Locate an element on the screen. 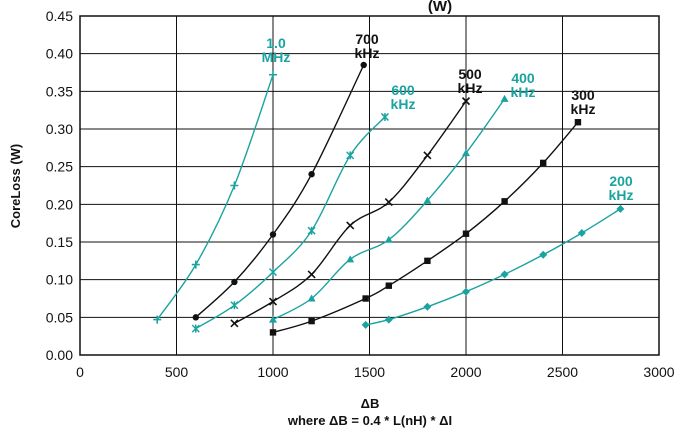 Image resolution: width=684 pixels, height=433 pixels. series-line-1-0-mhz is located at coordinates (215, 197).